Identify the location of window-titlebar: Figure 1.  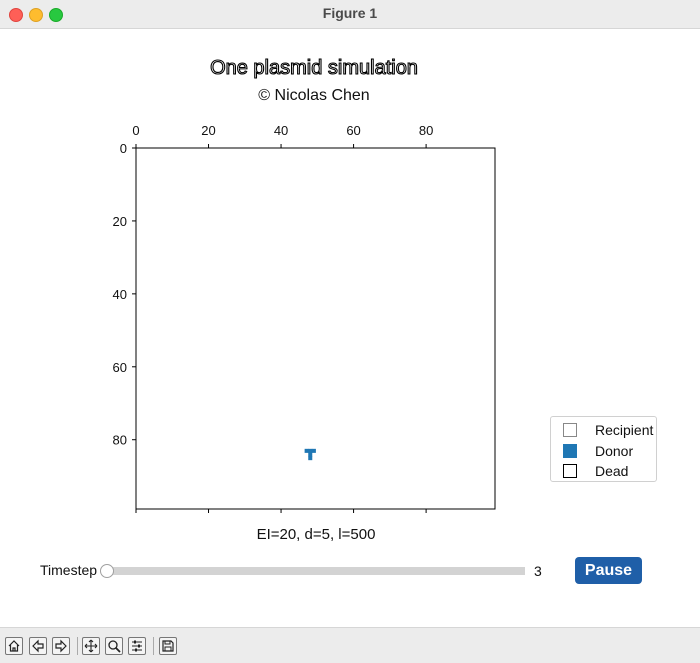
(350, 14).